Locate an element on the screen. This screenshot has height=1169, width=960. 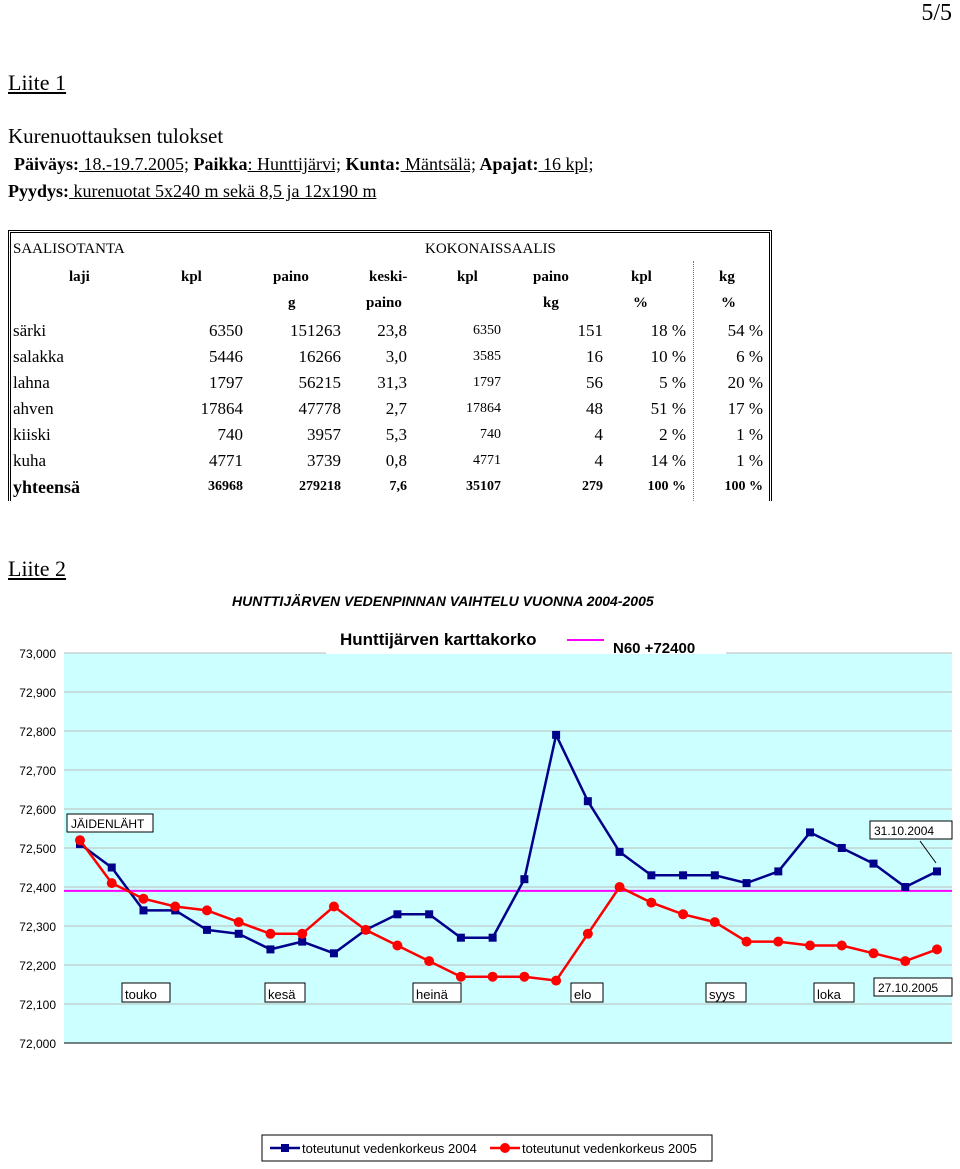
y-tick-label: 72,600 is located at coordinates (37, 810).